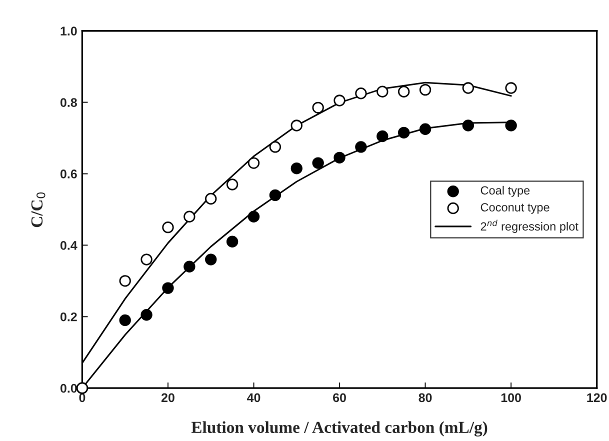  Describe the element at coordinates (529, 226) in the screenshot. I see `legend-label: 2$^{nd}$ regression plot` at that location.